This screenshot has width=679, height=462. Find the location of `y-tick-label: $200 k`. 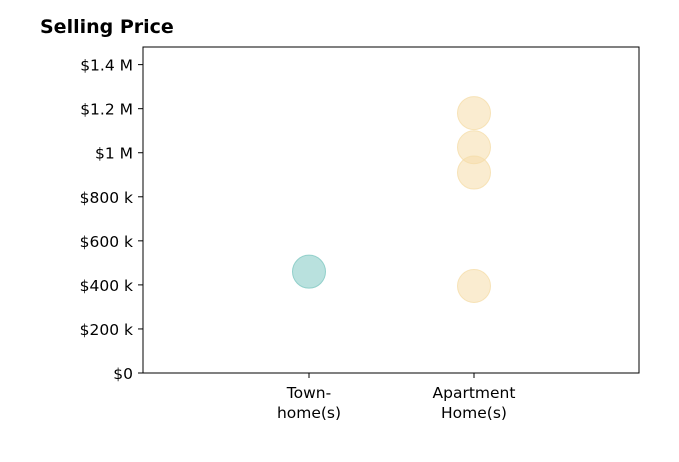

y-tick-label: $200 k is located at coordinates (106, 330).